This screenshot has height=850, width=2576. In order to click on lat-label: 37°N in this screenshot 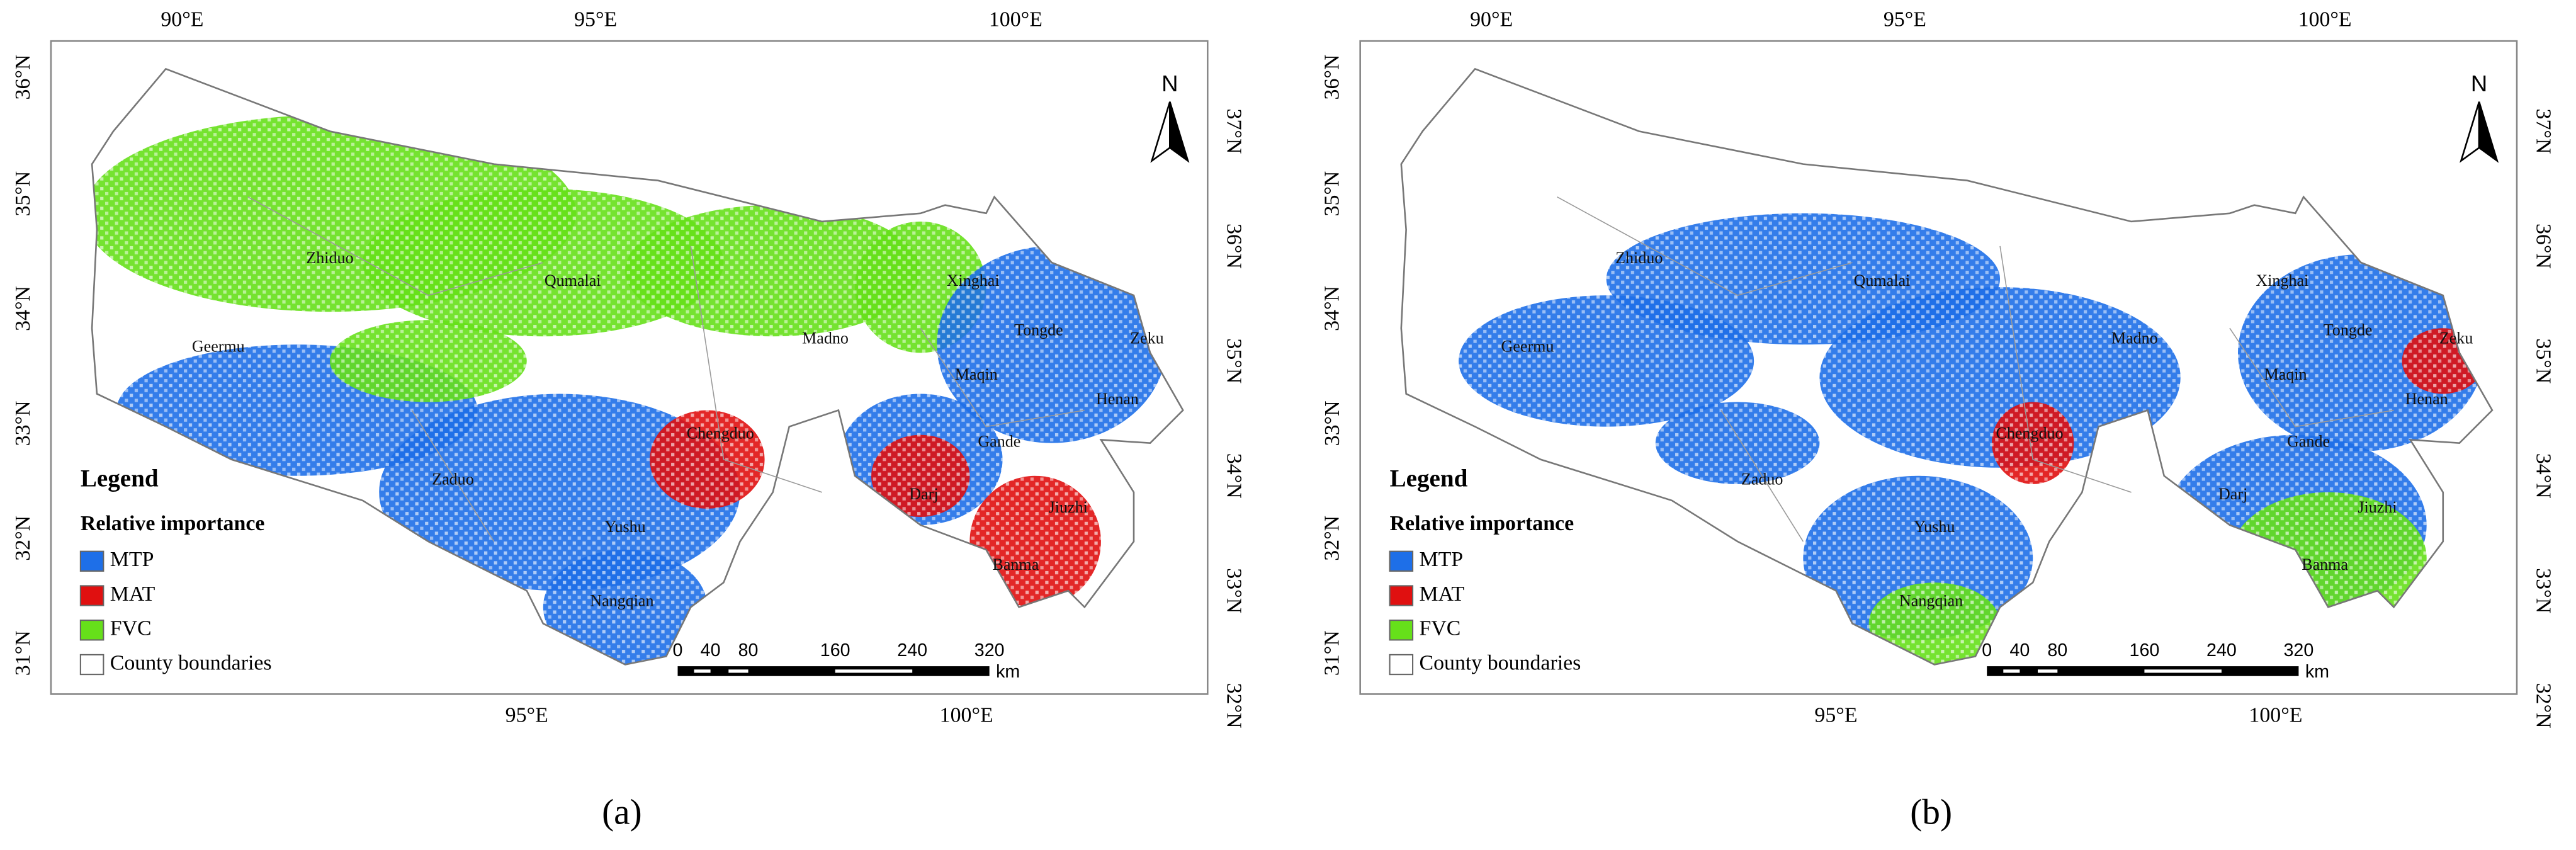, I will do `click(1234, 131)`.